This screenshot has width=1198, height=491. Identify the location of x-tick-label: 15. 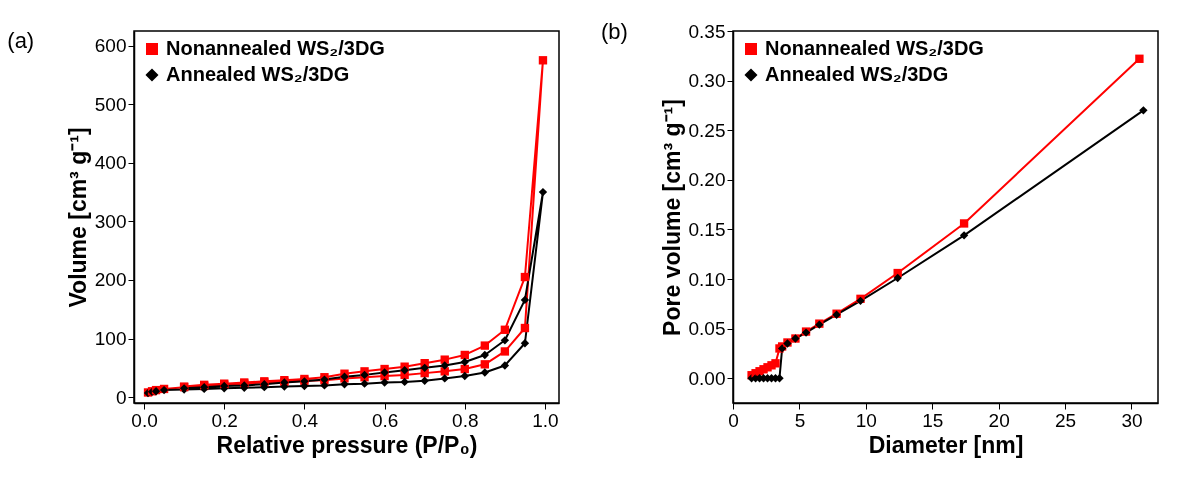
(933, 420).